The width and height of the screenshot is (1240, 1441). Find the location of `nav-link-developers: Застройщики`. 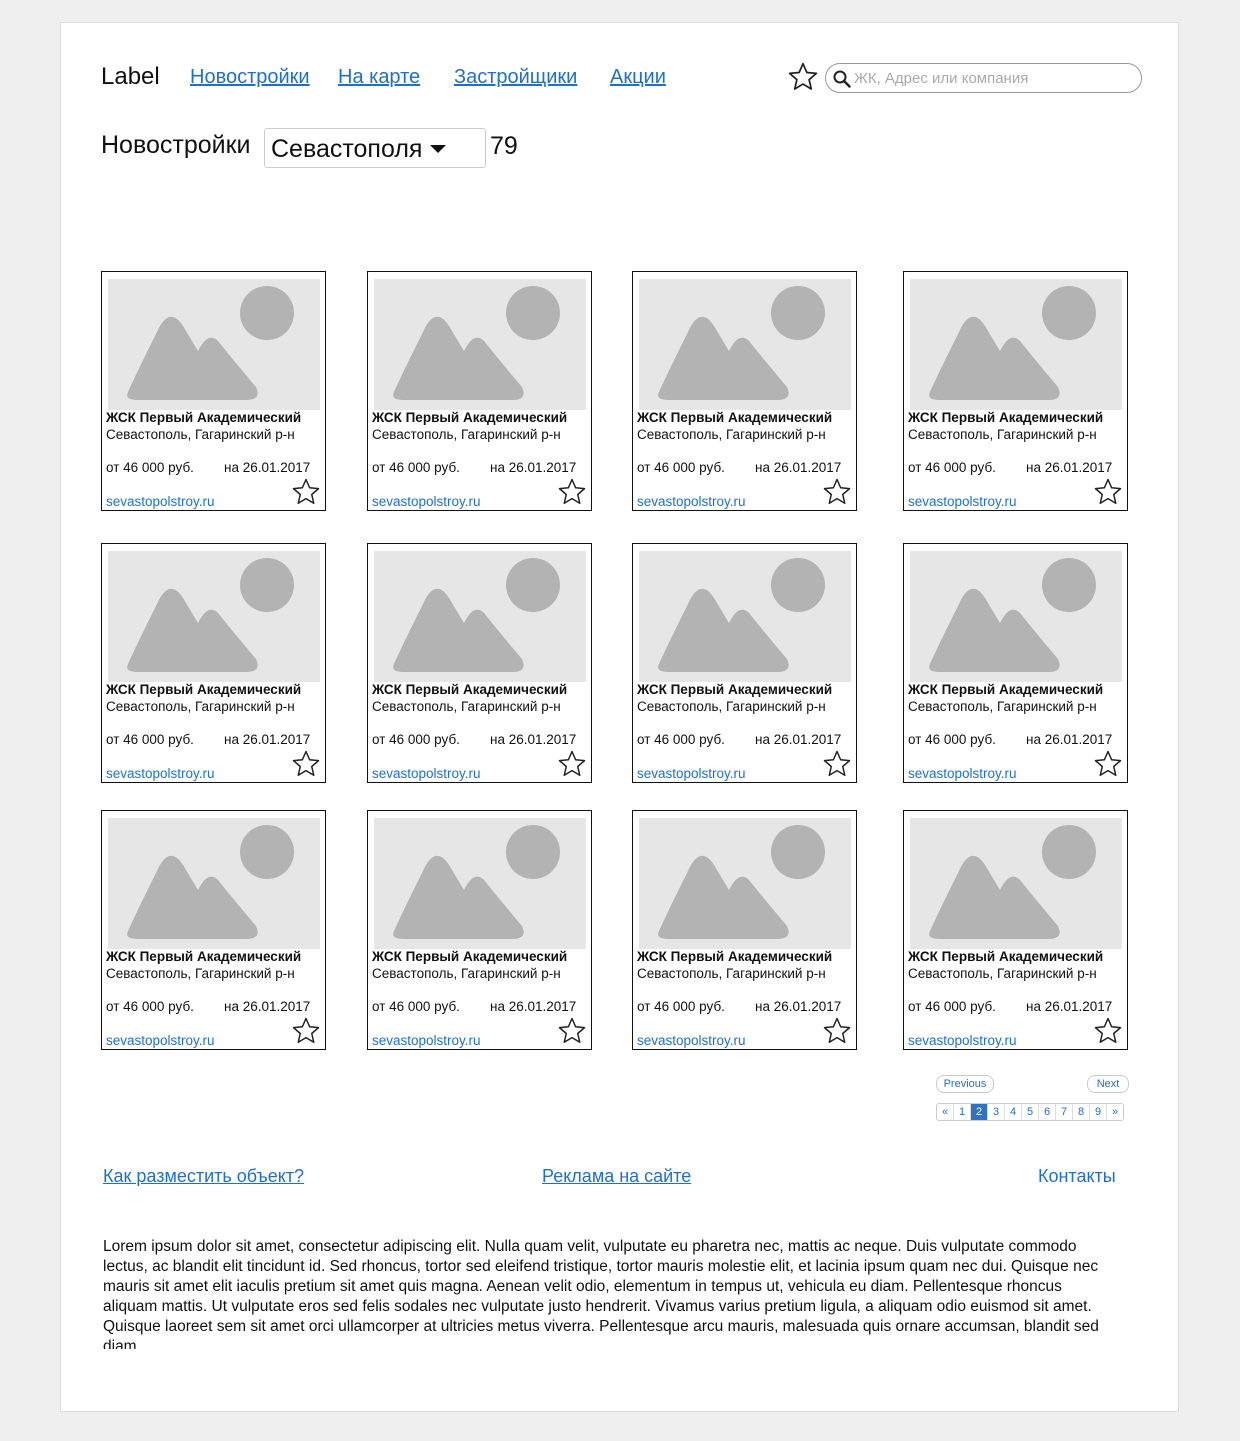

nav-link-developers: Застройщики is located at coordinates (516, 77).